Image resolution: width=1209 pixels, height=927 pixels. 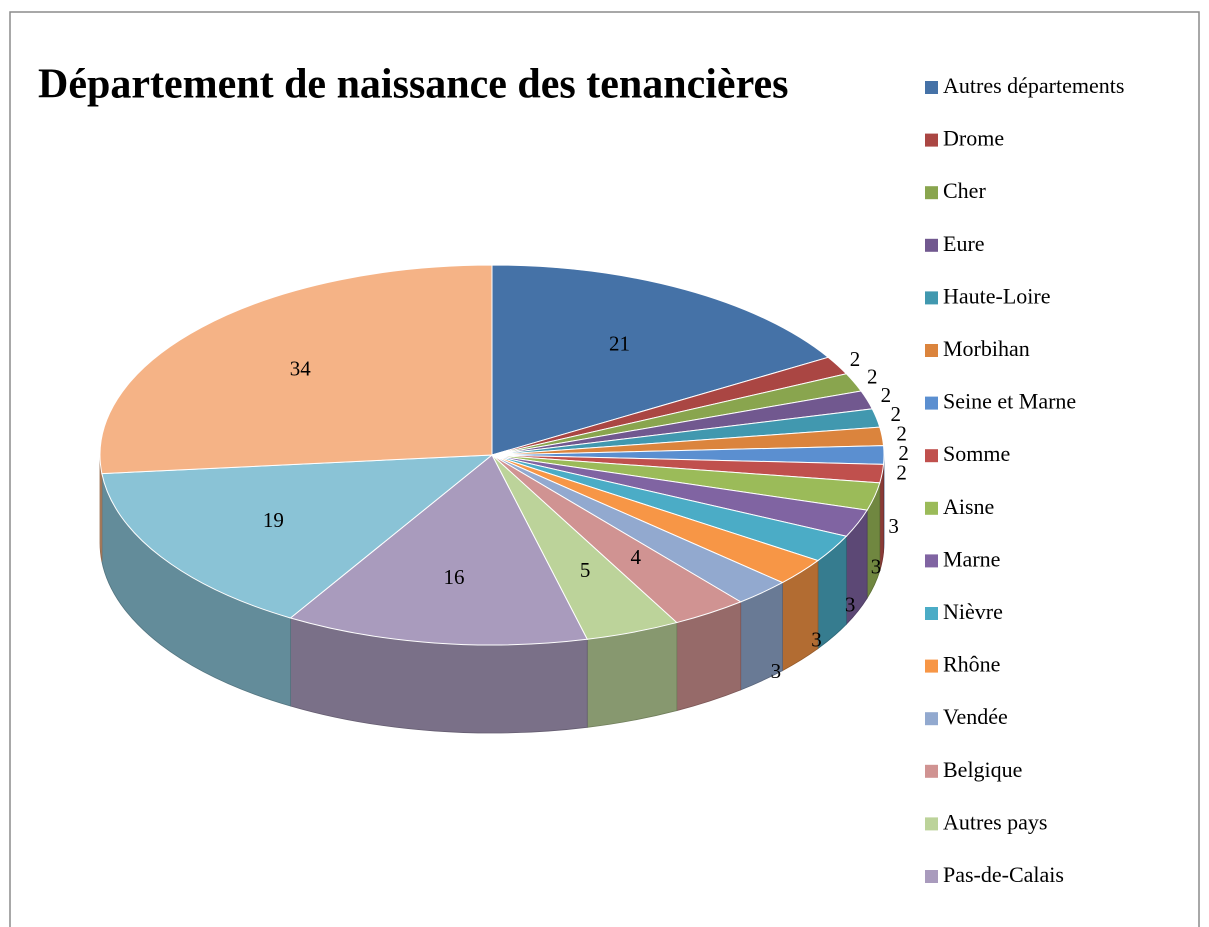 What do you see at coordinates (413, 85) in the screenshot?
I see `chart-title: Département de naissance des tenancières` at bounding box center [413, 85].